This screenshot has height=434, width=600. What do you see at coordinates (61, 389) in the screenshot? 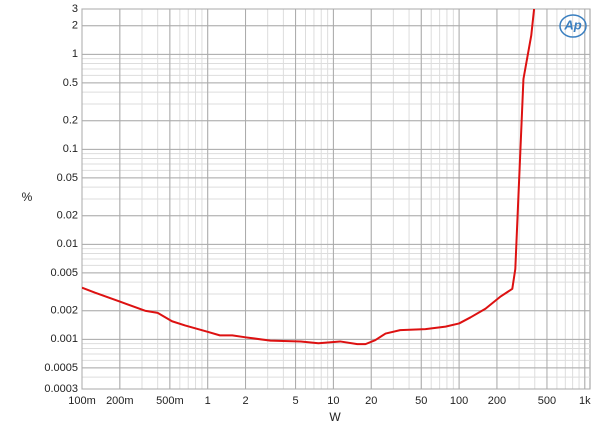
I see `y-tick-label: 0.0003` at bounding box center [61, 389].